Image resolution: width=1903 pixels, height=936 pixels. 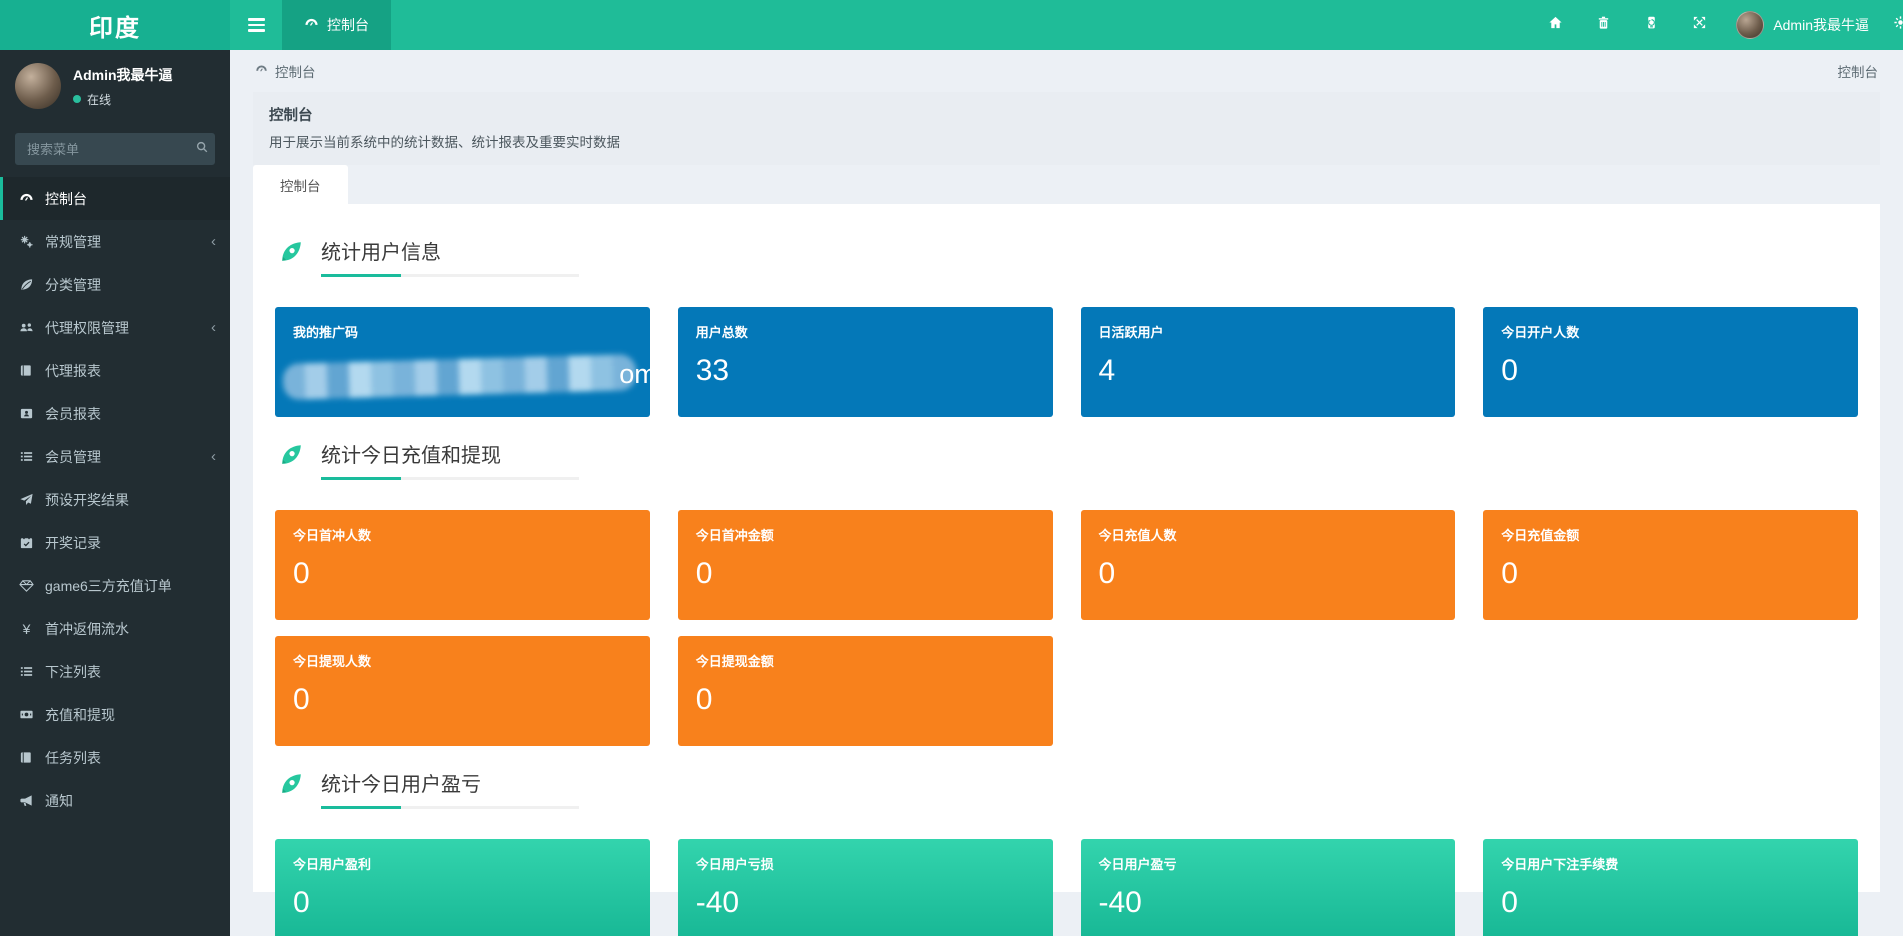 What do you see at coordinates (115, 757) in the screenshot?
I see `sidebar-item-13: 任务列表` at bounding box center [115, 757].